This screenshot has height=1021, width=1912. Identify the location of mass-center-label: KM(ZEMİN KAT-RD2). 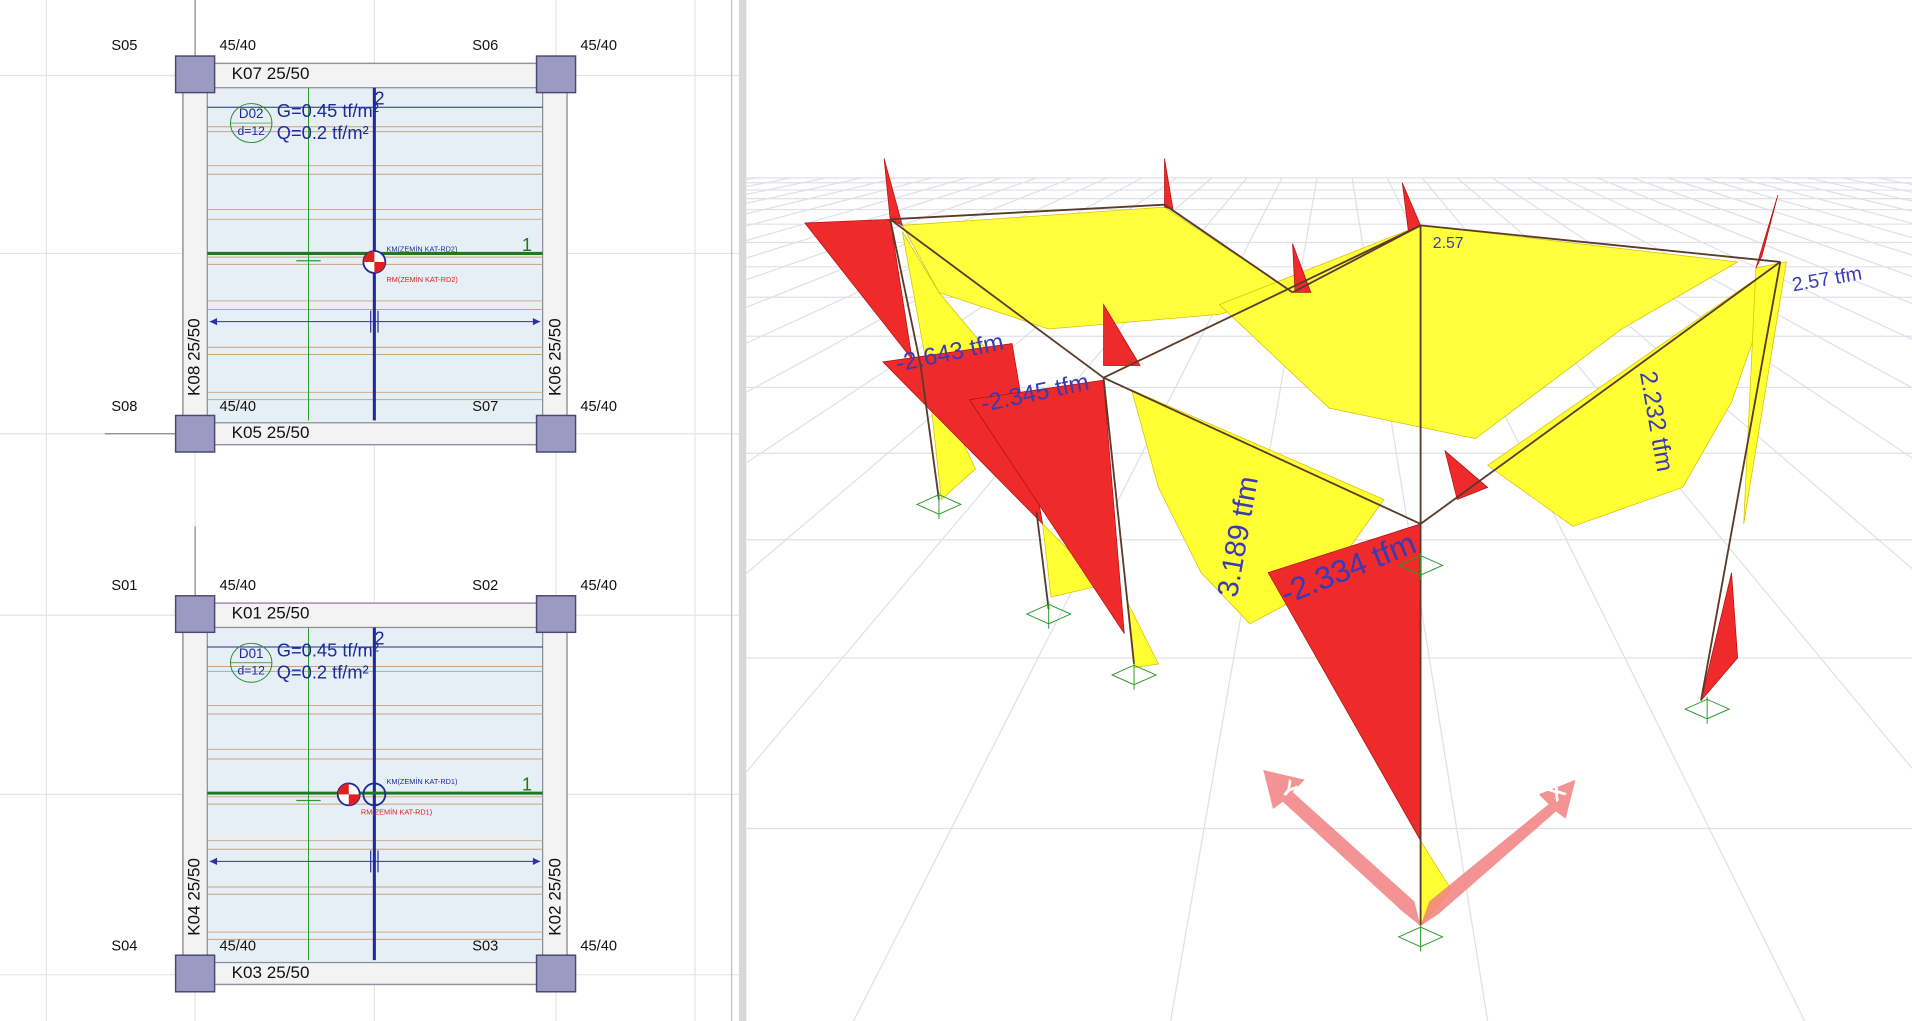
(422, 249).